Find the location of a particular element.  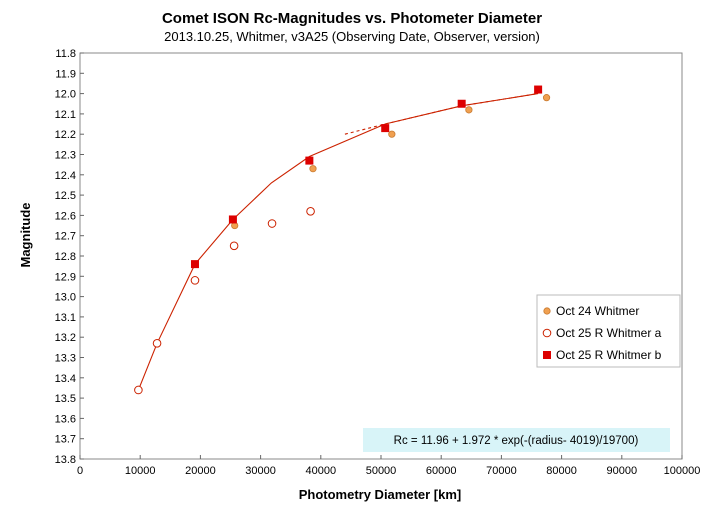

y-axis-label: Magnitude is located at coordinates (25, 235).